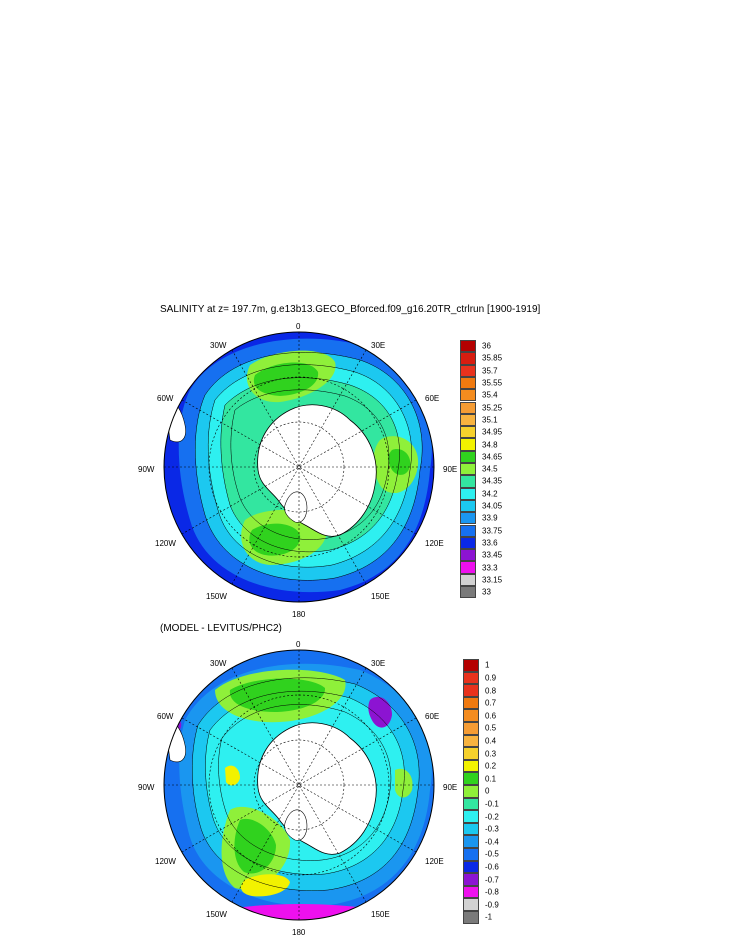 The height and width of the screenshot is (945, 733). What do you see at coordinates (450, 787) in the screenshot?
I see `bottom-lon-90e: 90E` at bounding box center [450, 787].